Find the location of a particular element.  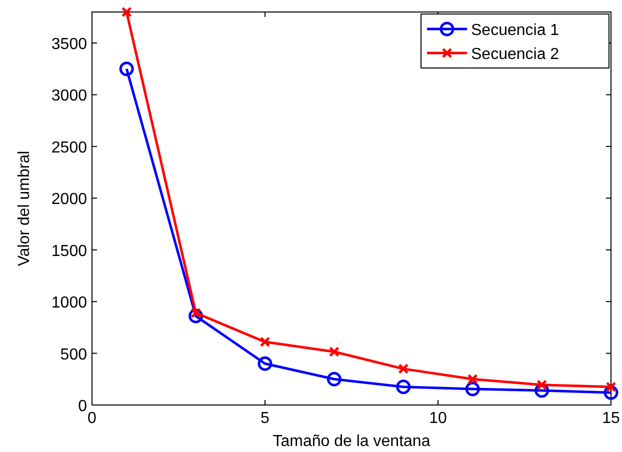

y-tick-label: 1000 is located at coordinates (69, 303).